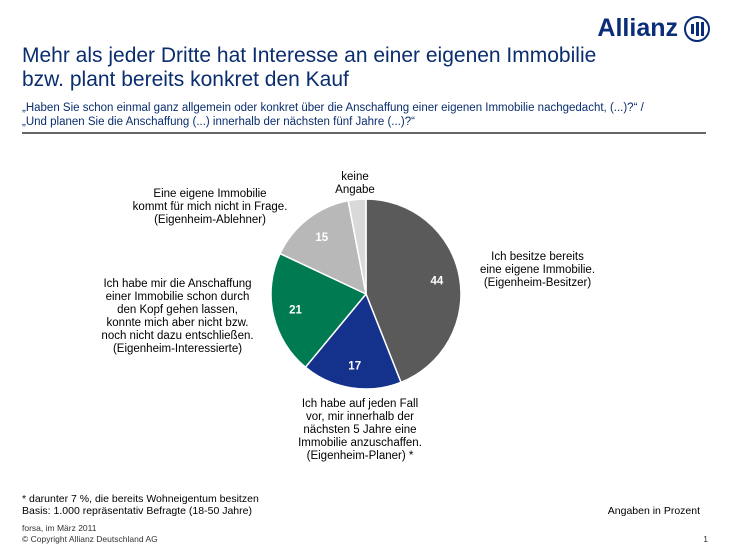 The image size is (740, 557). I want to click on page-number: 1, so click(705, 539).